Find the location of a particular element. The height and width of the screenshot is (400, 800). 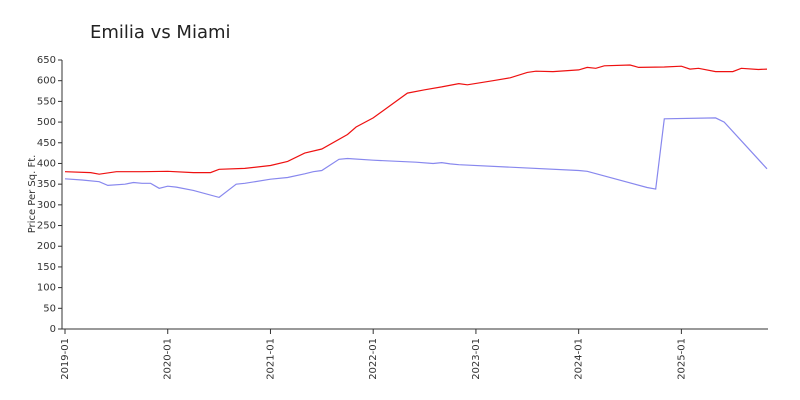

x-tick-label: 2023-01 is located at coordinates (476, 359).